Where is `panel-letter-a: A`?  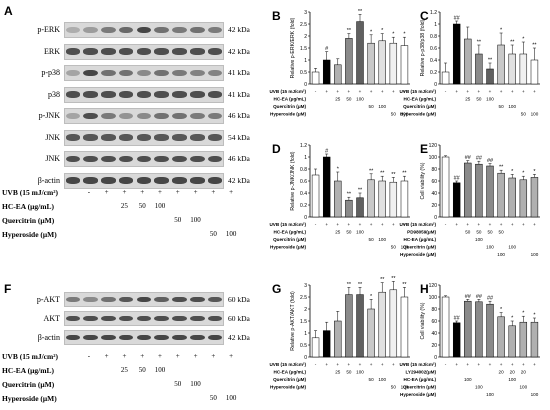
panel-letter-a: A is located at coordinates (8, 11).